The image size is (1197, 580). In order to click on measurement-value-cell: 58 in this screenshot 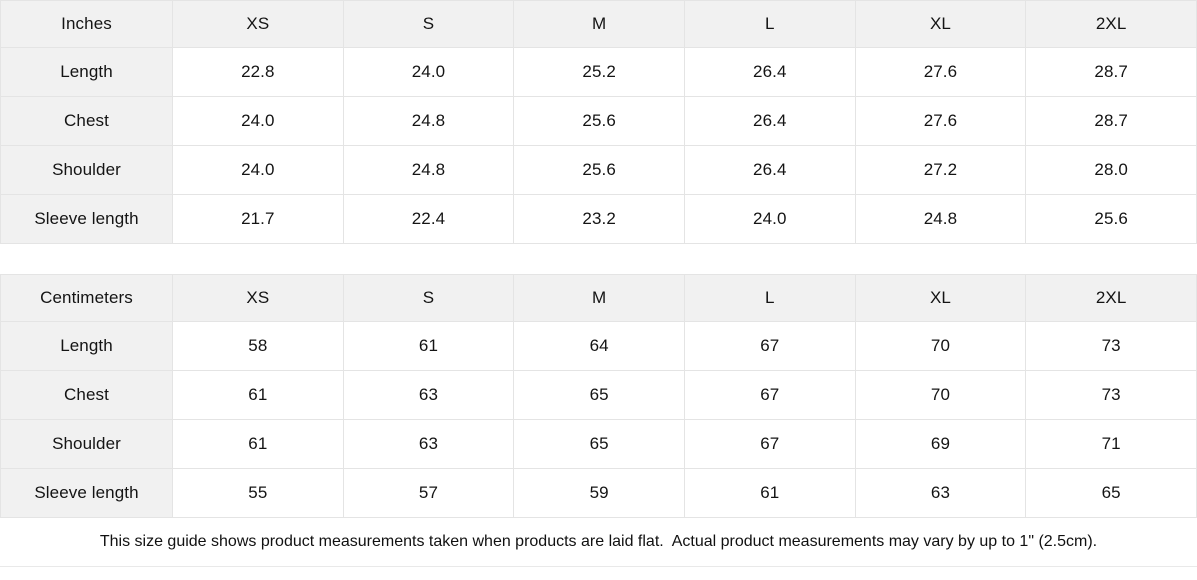, I will do `click(258, 346)`.